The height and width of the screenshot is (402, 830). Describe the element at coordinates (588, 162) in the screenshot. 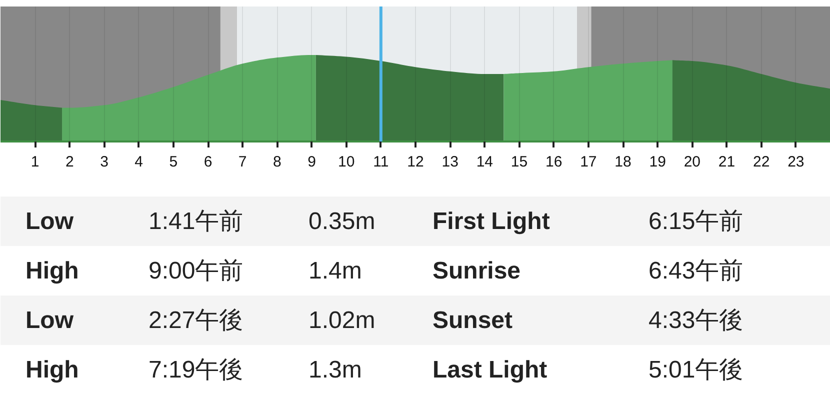

I see `x-tick-label: 17` at that location.